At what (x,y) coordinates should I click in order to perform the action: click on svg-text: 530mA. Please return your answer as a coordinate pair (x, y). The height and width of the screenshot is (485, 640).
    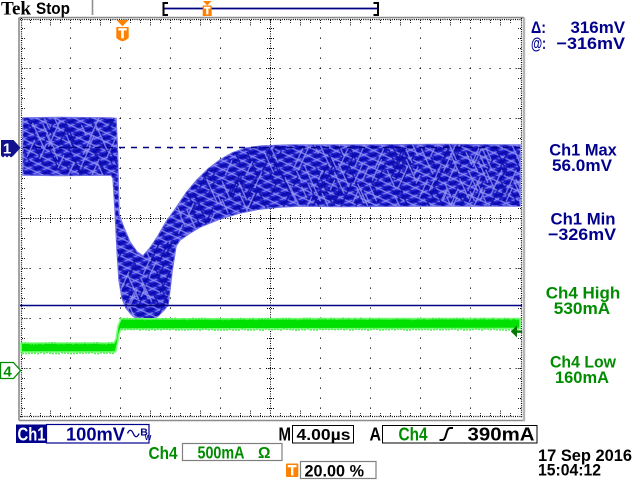
    Looking at the image, I should click on (582, 308).